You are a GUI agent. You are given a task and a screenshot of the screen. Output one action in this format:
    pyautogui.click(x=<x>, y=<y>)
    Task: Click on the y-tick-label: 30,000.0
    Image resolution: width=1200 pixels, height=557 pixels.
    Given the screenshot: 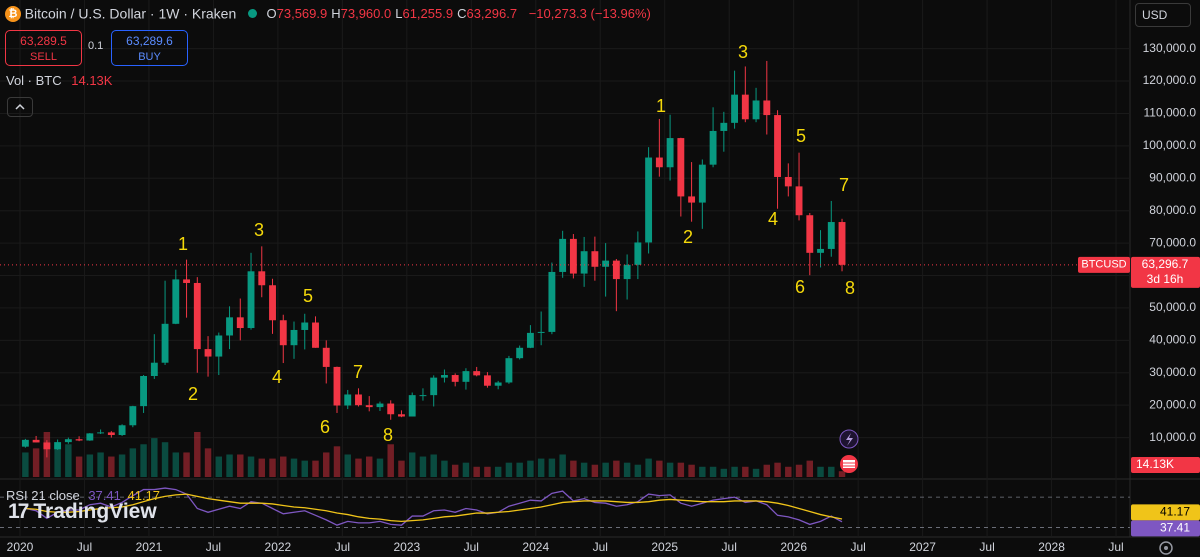 What is the action you would take?
    pyautogui.click(x=1172, y=372)
    